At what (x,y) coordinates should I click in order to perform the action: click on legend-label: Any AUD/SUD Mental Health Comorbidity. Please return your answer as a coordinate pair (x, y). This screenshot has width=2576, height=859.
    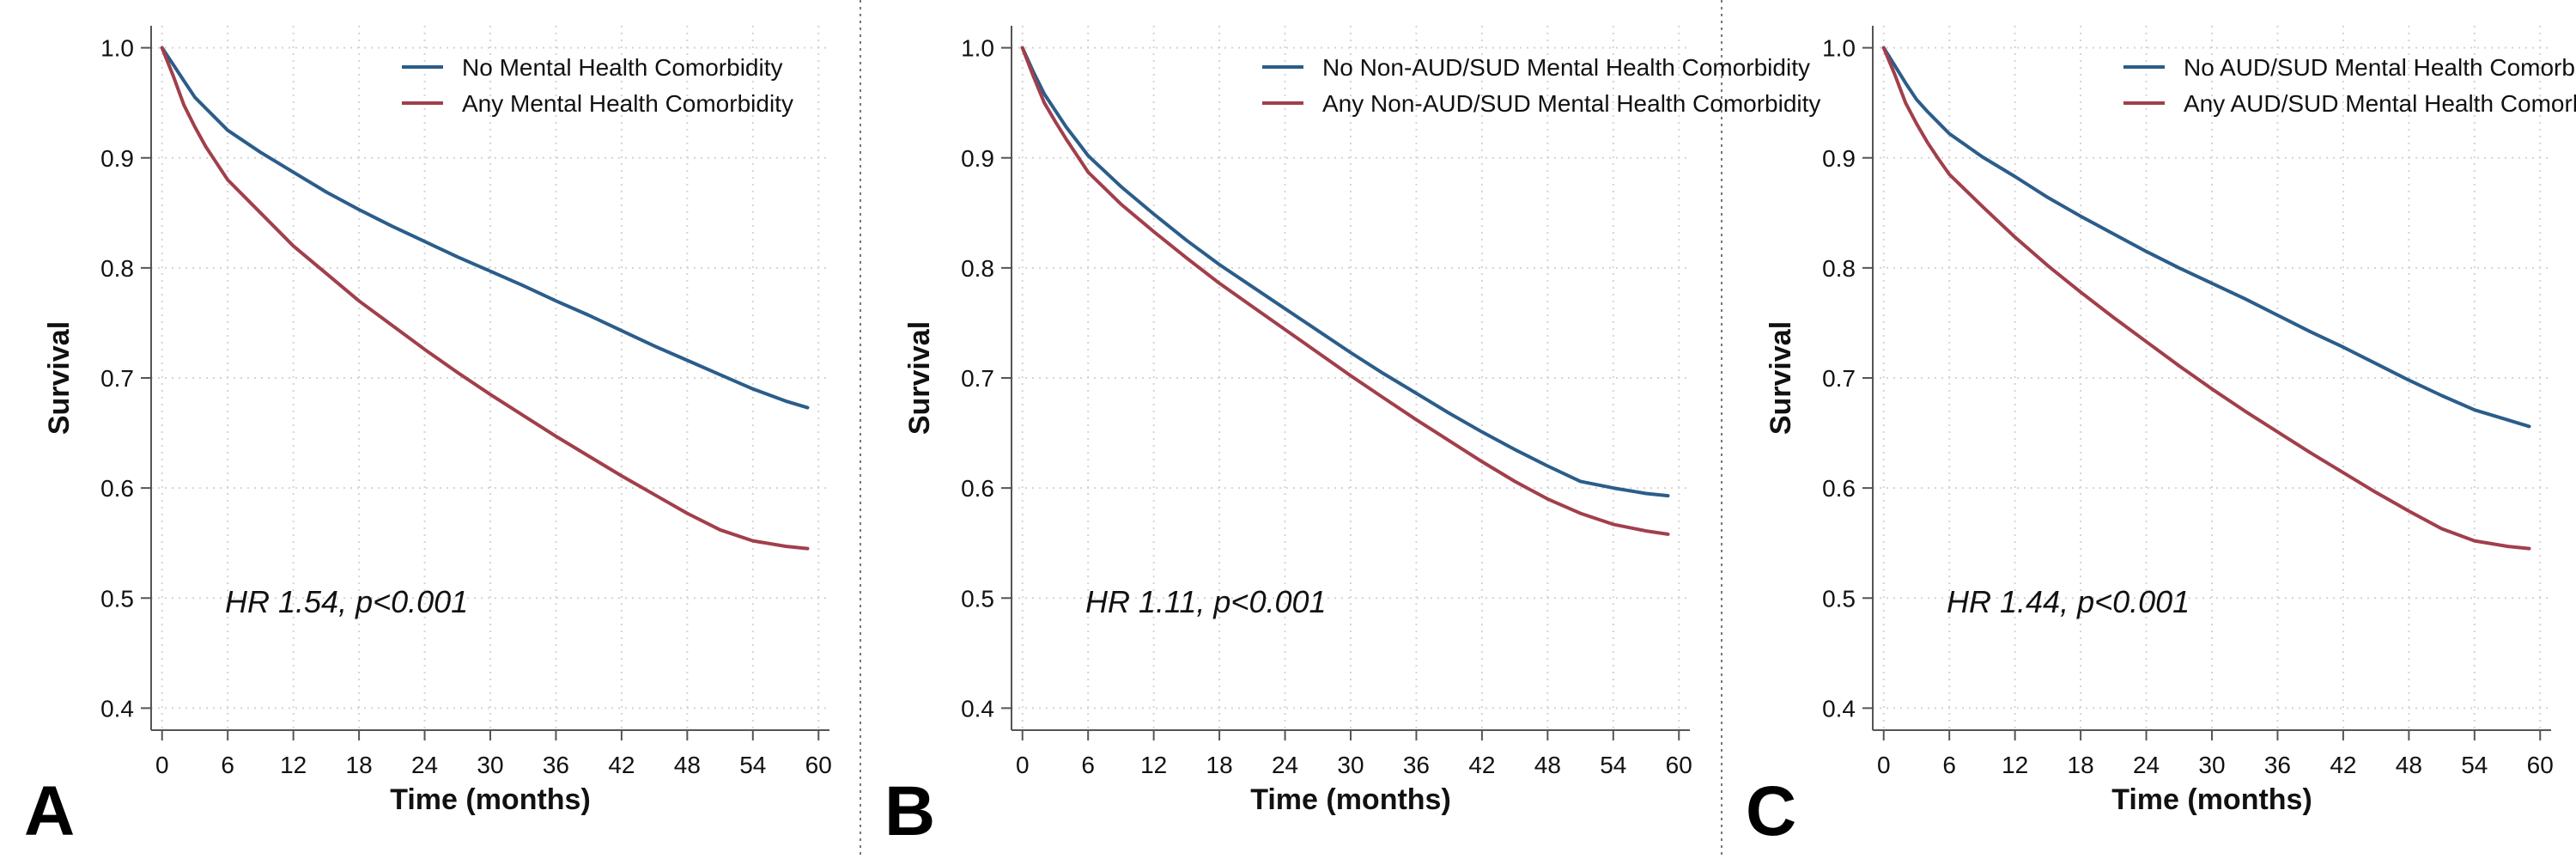
    Looking at the image, I should click on (2380, 104).